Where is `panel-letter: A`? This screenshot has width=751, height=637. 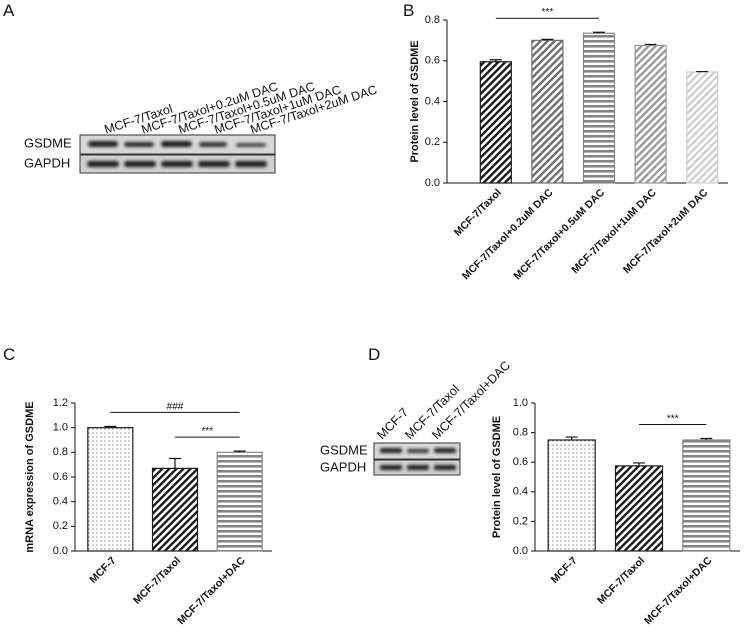 panel-letter: A is located at coordinates (9, 10).